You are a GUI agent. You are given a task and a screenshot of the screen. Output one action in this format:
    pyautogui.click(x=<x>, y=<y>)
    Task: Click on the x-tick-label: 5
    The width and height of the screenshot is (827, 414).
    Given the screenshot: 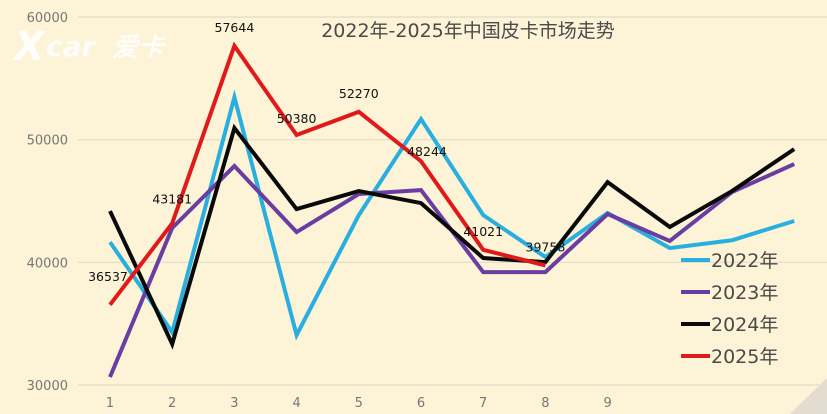 What is the action you would take?
    pyautogui.click(x=359, y=403)
    